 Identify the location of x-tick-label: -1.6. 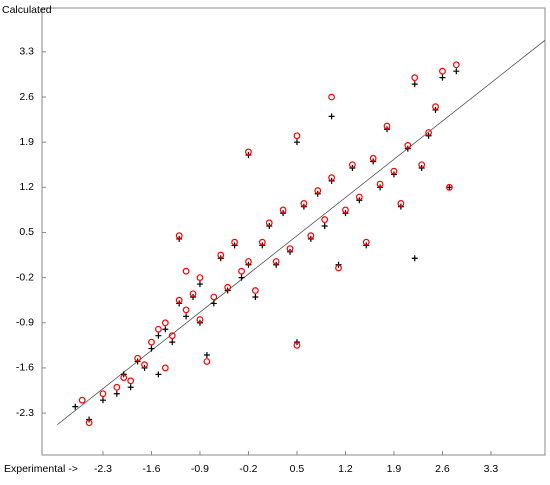
(151, 469).